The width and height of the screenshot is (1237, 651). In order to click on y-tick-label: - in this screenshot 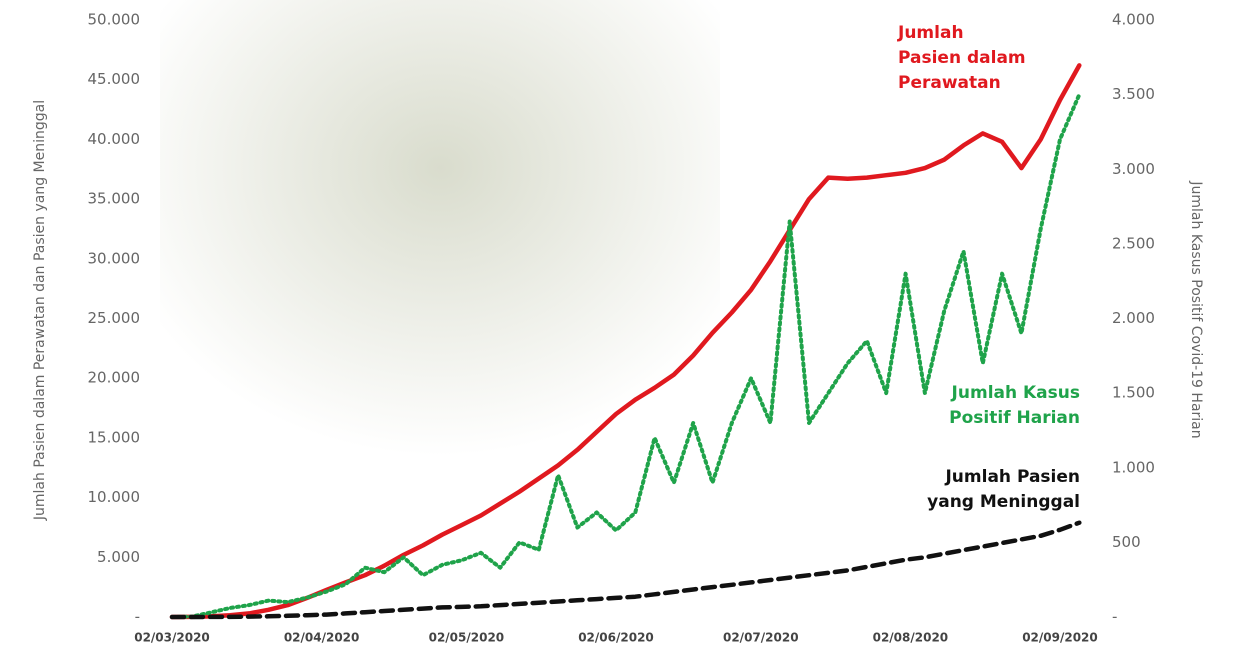, I will do `click(137, 617)`.